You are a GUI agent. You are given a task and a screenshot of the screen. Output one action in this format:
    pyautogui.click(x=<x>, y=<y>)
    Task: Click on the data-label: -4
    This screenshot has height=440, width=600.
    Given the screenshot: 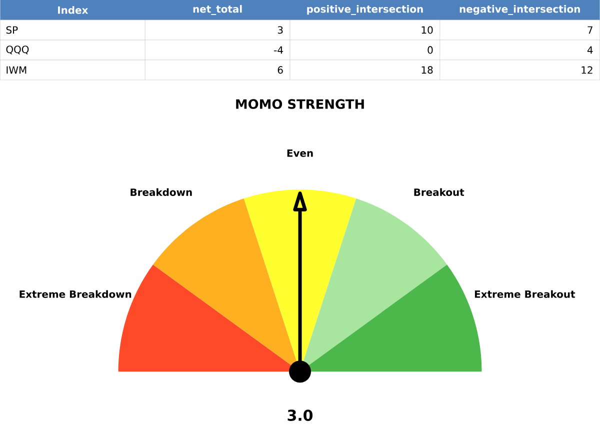 What is the action you would take?
    pyautogui.click(x=278, y=50)
    